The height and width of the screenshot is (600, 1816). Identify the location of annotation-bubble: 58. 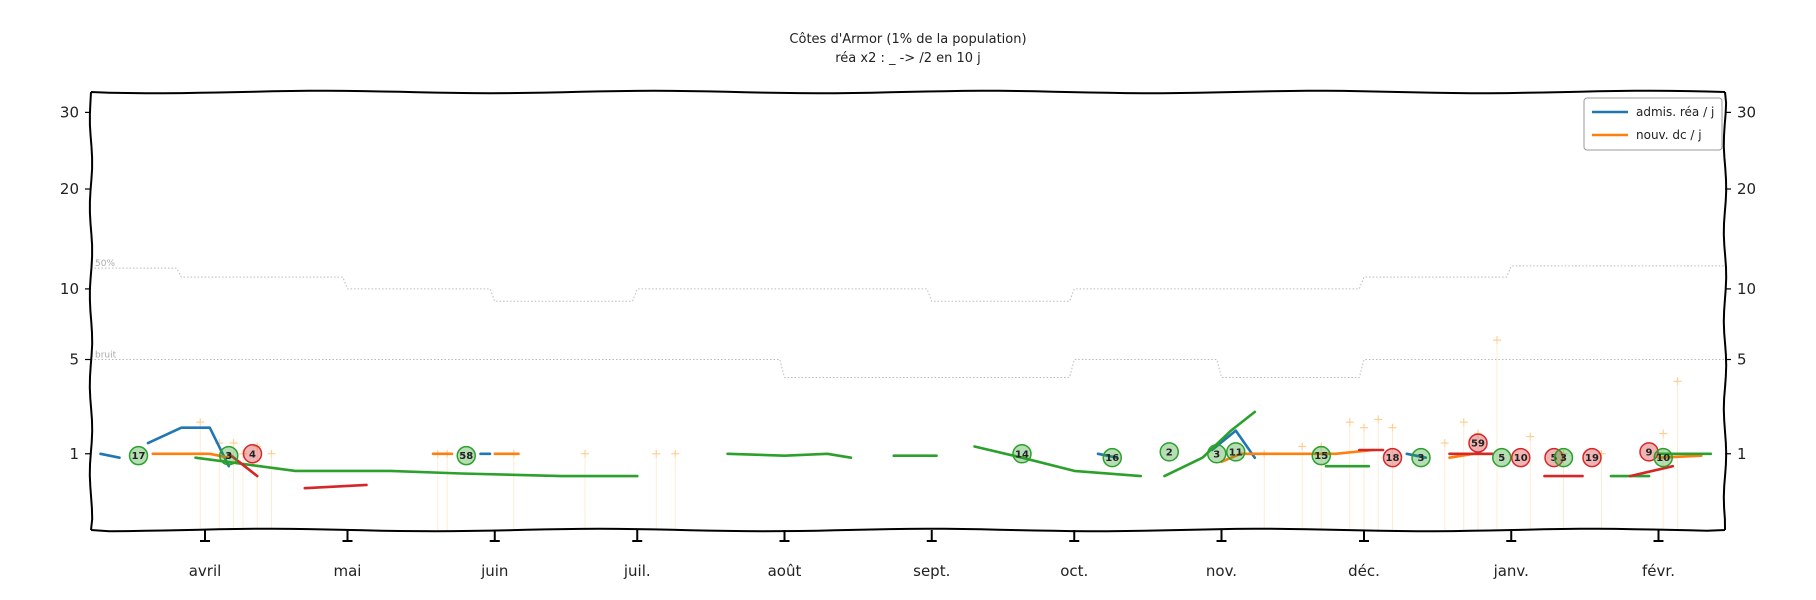
(466, 455).